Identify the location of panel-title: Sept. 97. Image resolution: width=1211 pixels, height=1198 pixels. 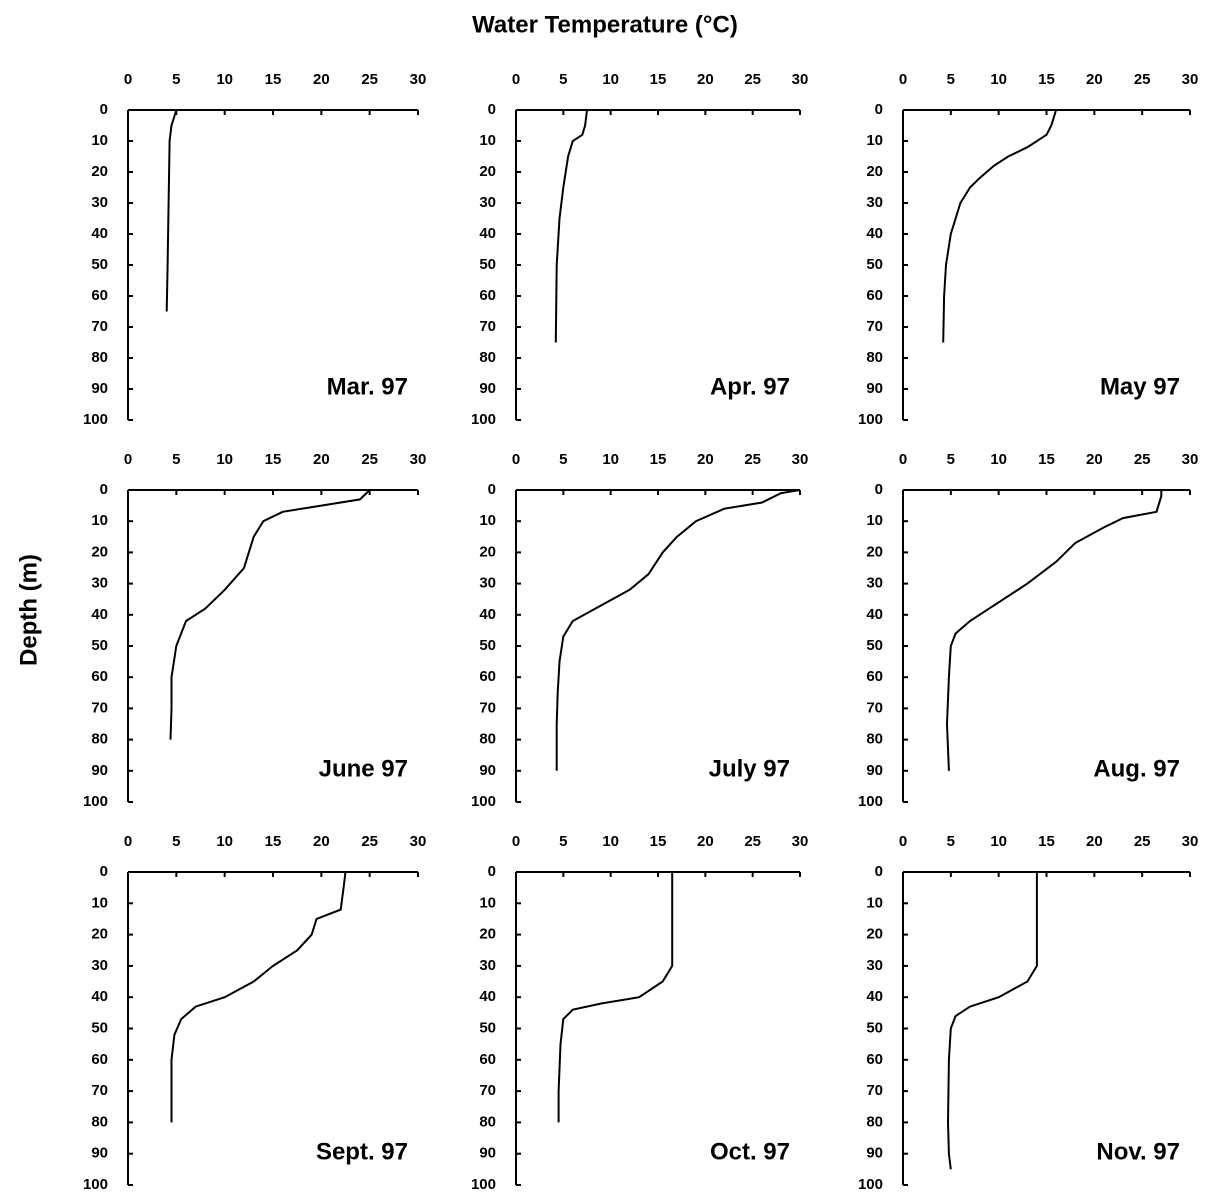
(362, 1151).